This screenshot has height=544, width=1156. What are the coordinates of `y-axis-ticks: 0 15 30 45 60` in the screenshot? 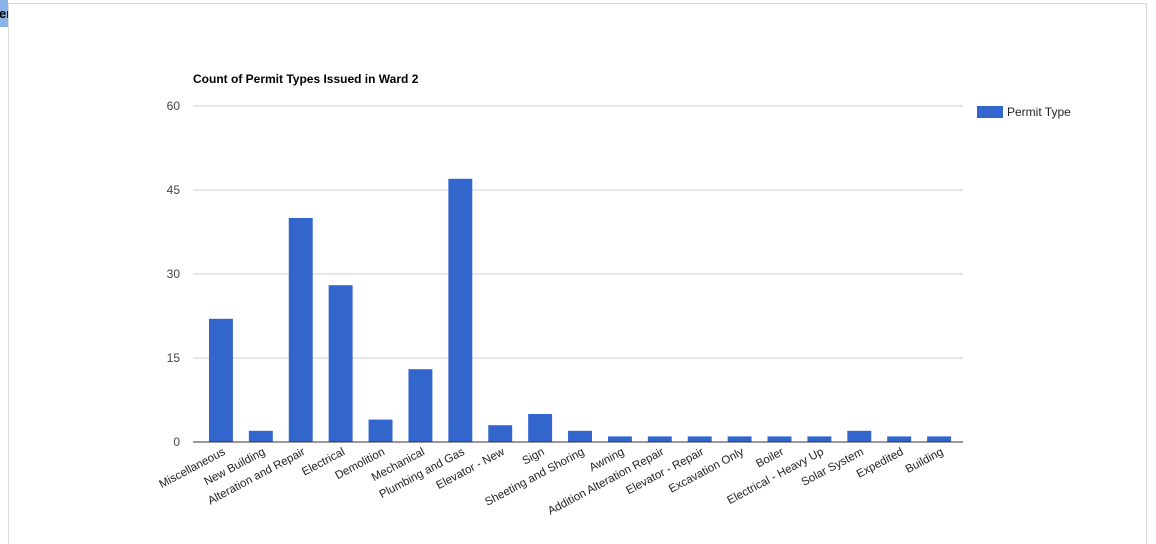 It's located at (174, 274).